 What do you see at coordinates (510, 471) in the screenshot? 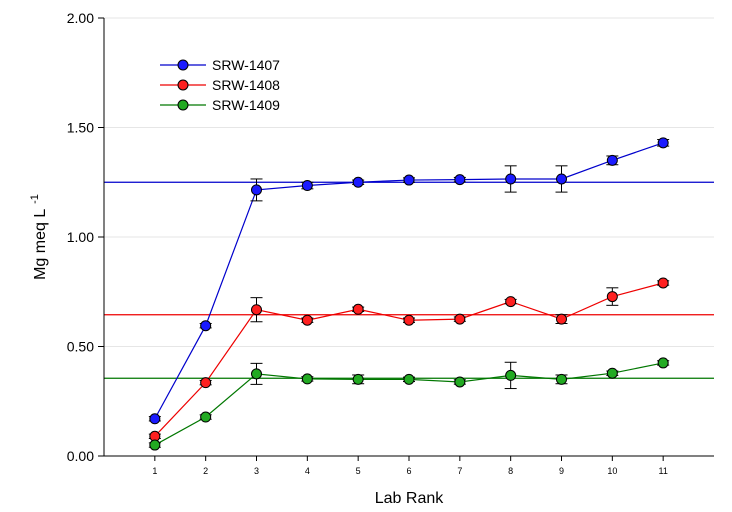
I see `x-tick-label: 8` at bounding box center [510, 471].